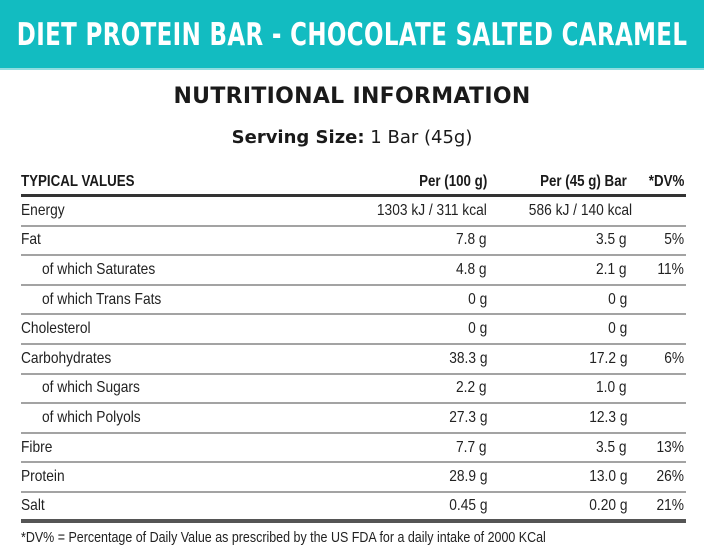 The width and height of the screenshot is (704, 549). Describe the element at coordinates (607, 358) in the screenshot. I see `row-per-45g: 17.2 g` at that location.